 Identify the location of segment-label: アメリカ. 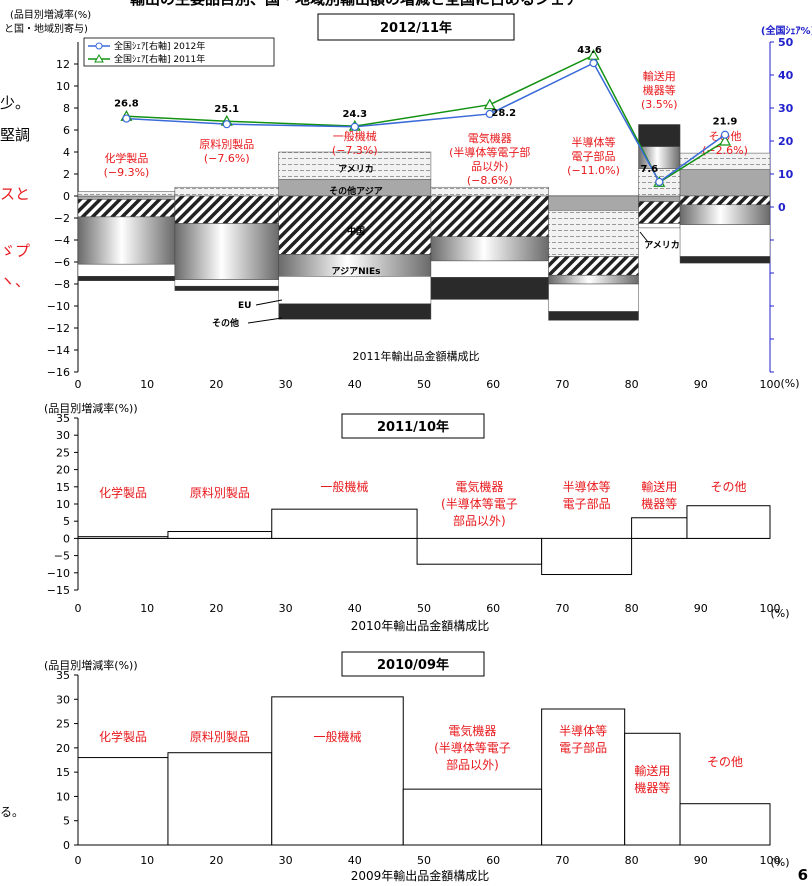
(356, 169).